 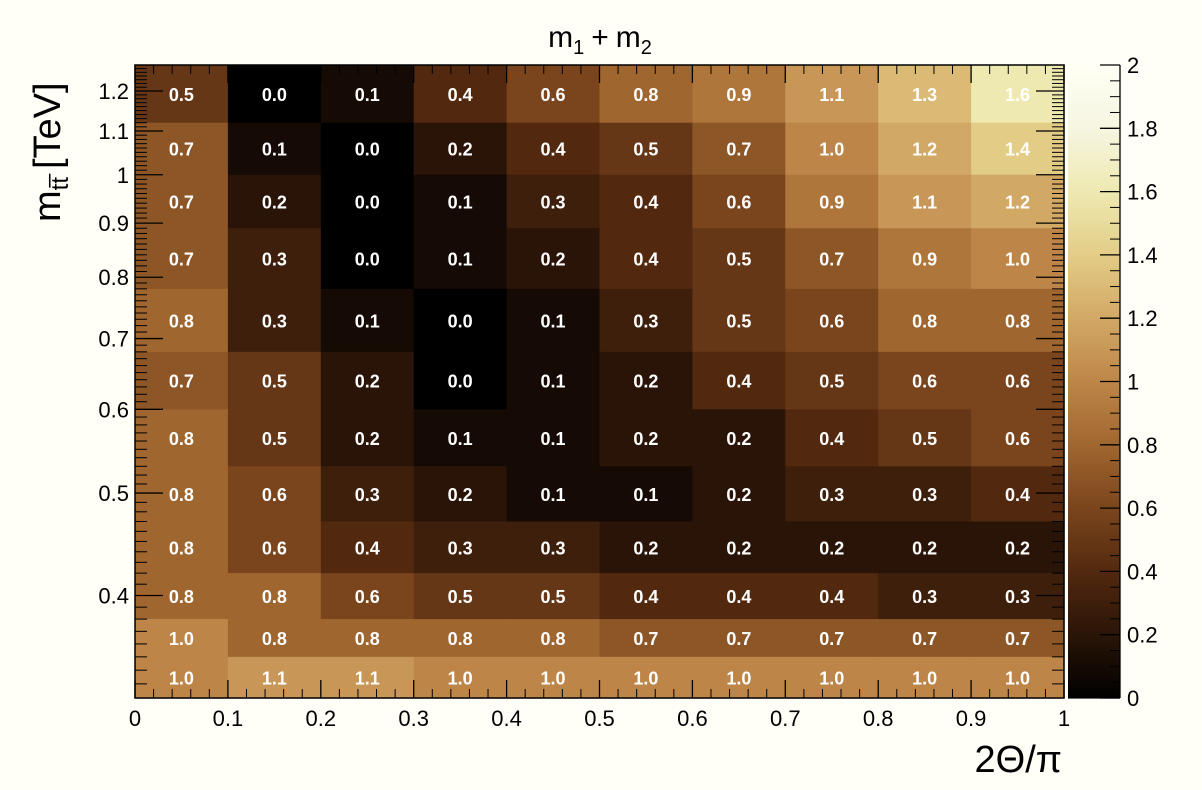 What do you see at coordinates (578, 48) in the screenshot?
I see `title-sub1: 1` at bounding box center [578, 48].